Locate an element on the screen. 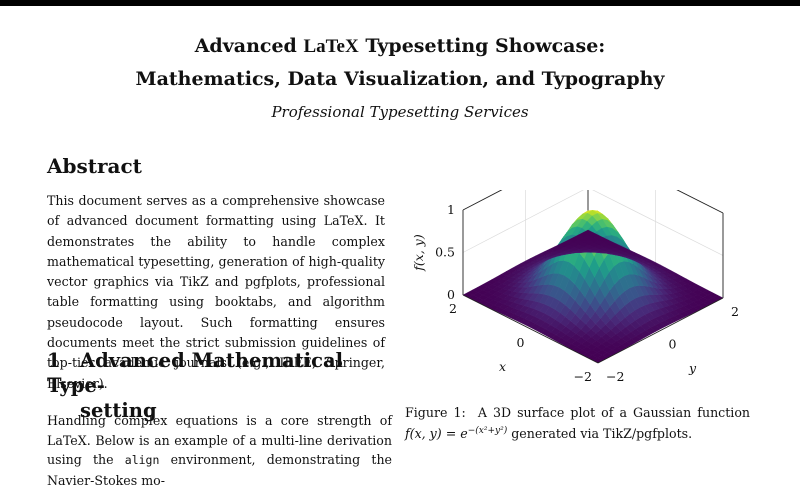 The image size is (800, 490). x-tick-label: 0 is located at coordinates (521, 342).